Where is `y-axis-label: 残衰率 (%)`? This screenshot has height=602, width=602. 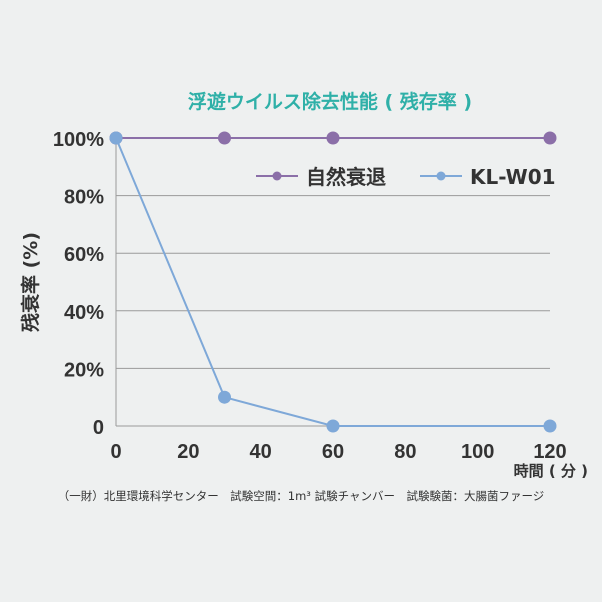
y-axis-label: 残衰率 (%) is located at coordinates (30, 282).